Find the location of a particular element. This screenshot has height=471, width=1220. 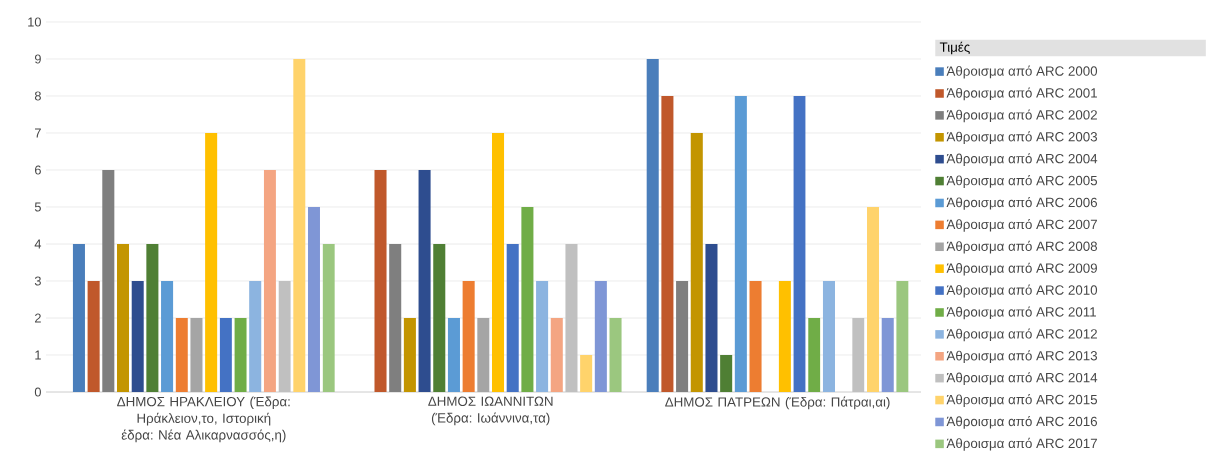

y-tick-label: 1 is located at coordinates (38, 355).